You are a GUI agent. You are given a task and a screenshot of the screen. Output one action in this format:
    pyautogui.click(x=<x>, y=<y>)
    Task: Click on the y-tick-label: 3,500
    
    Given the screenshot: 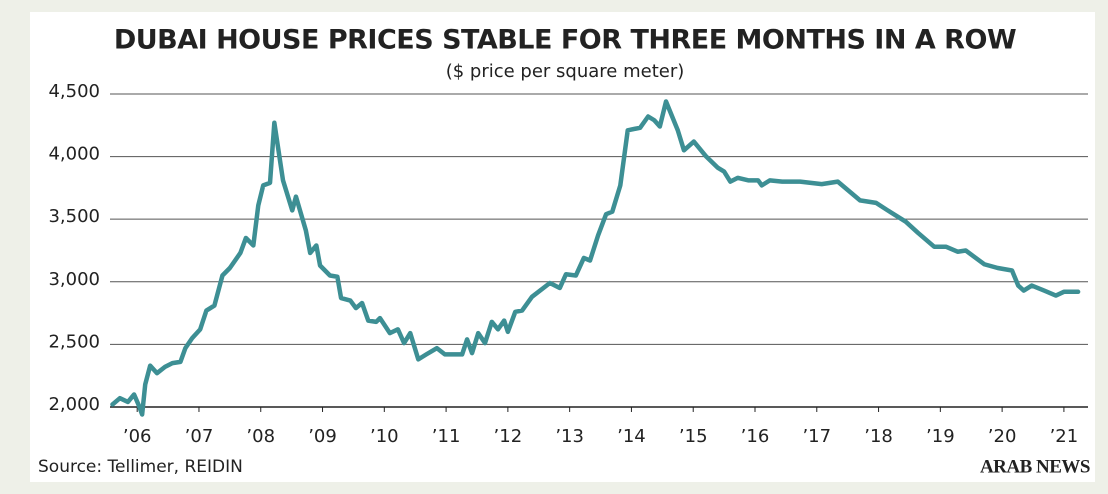 What is the action you would take?
    pyautogui.click(x=74, y=216)
    